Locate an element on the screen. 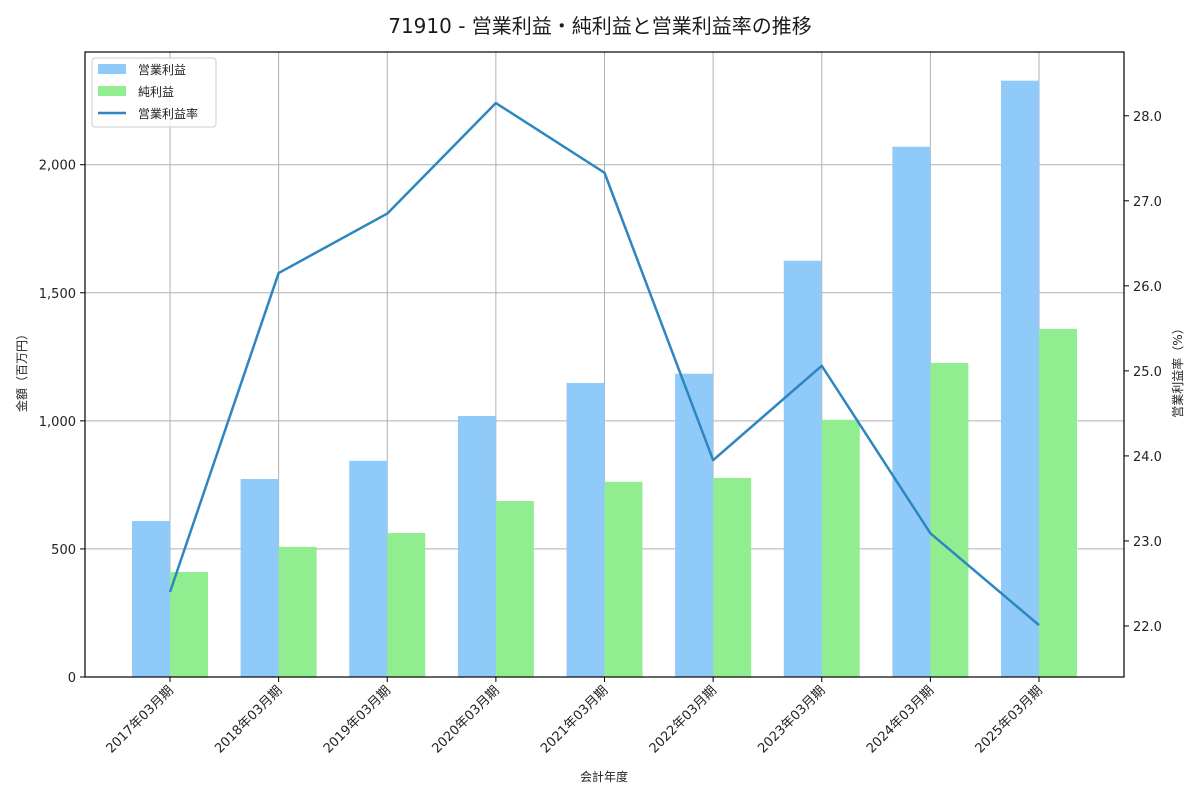 The image size is (1200, 800). x-tick-label: 2024年03月期 is located at coordinates (900, 719).